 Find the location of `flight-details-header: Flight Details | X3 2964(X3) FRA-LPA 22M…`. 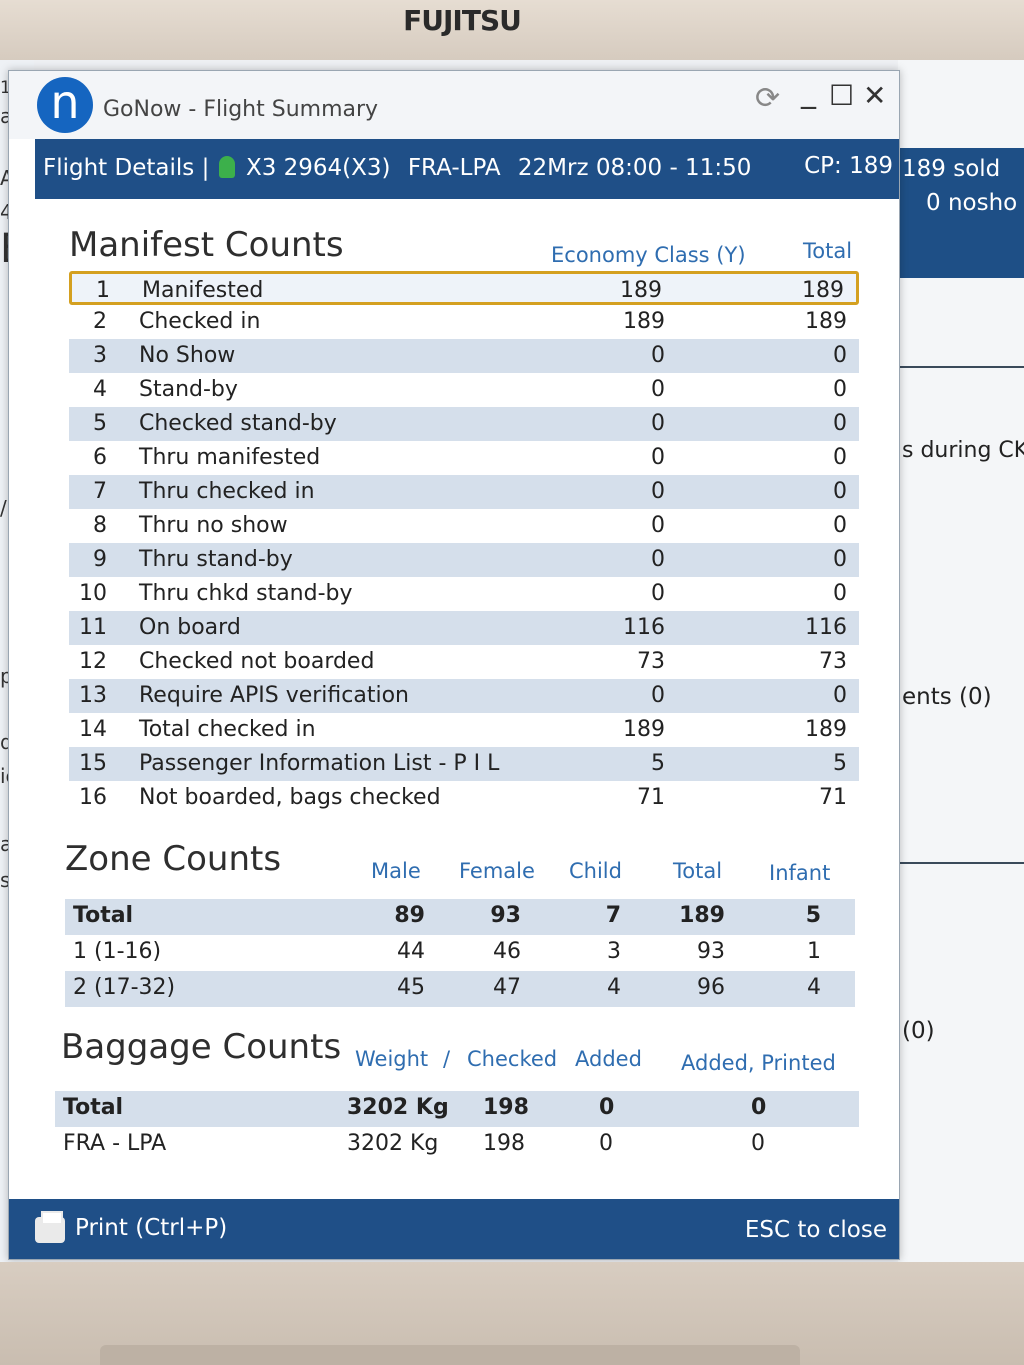

flight-details-header: Flight Details | X3 2964(X3) FRA-LPA 22M… is located at coordinates (467, 169).